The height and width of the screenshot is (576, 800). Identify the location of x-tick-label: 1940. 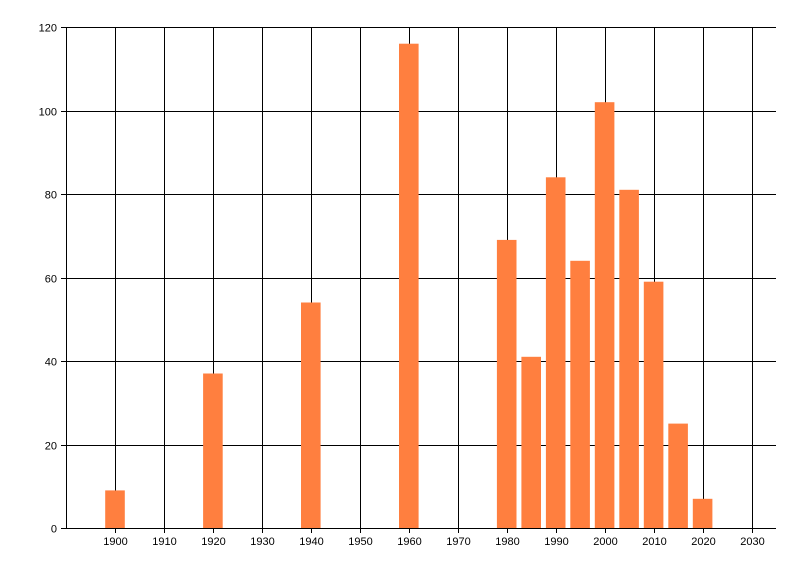
(311, 542).